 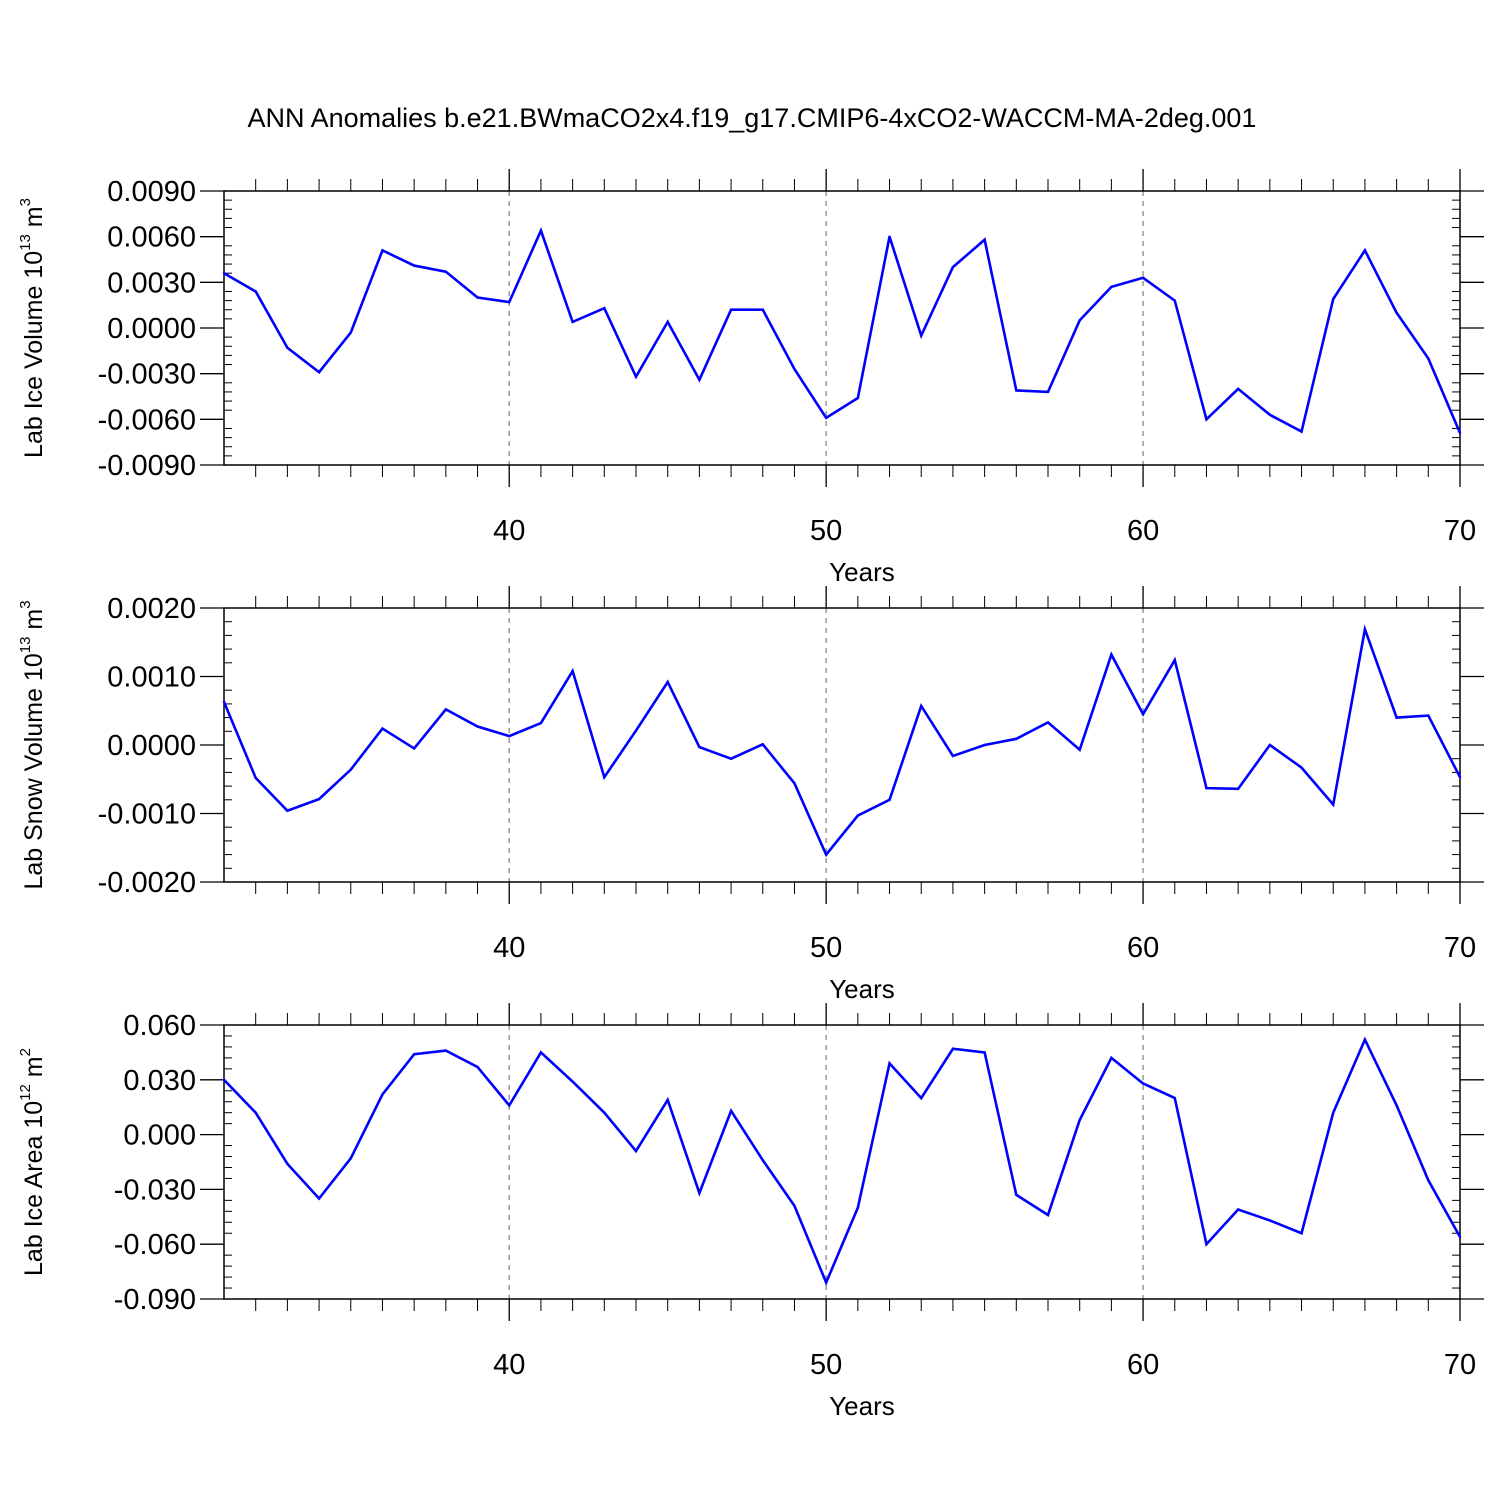 What do you see at coordinates (25, 604) in the screenshot?
I see `lab-snow-volume-yaxis-label-unit-exp: 3` at bounding box center [25, 604].